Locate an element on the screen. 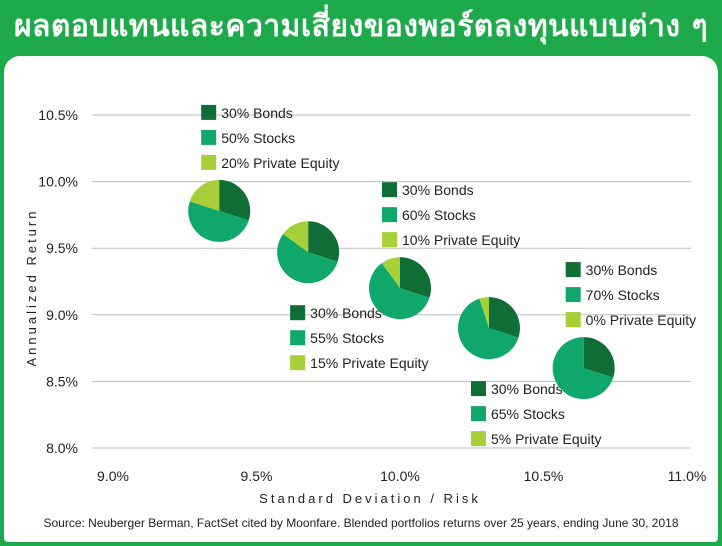  legend-label-private-equity: 15% Private Equity is located at coordinates (369, 363).